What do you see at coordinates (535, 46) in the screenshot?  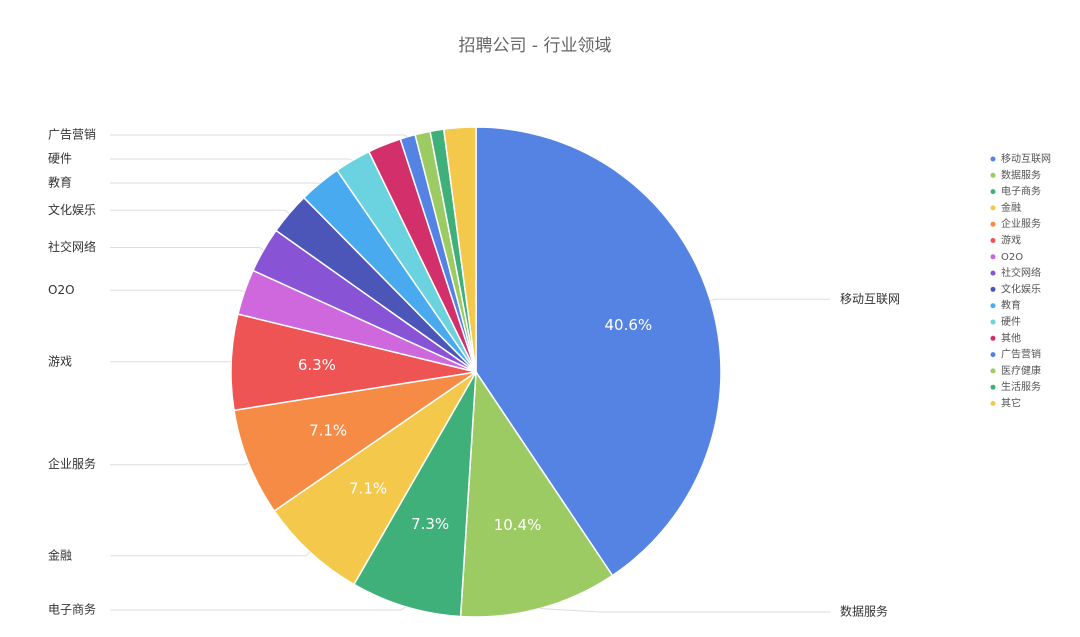 I see `chart-title: 招聘公司 - 行业领域` at bounding box center [535, 46].